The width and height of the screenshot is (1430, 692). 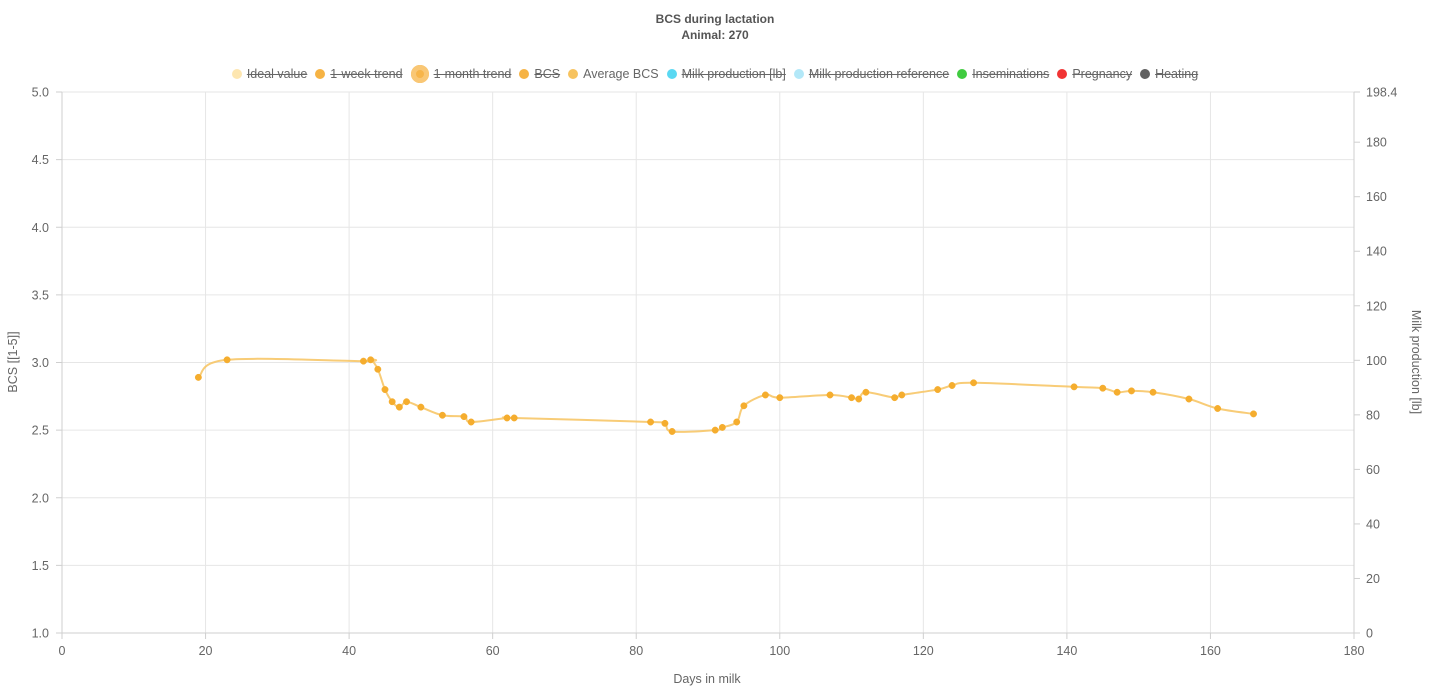 I want to click on x-tick-label: 80, so click(x=636, y=651).